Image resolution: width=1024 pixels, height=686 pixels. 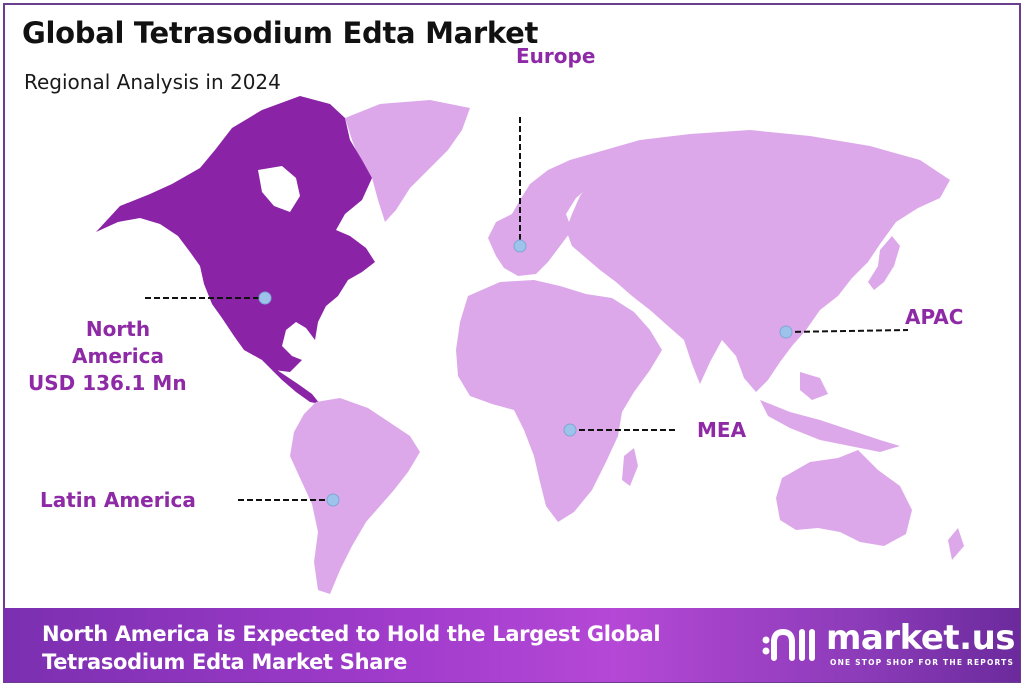 I want to click on label-mea: MEA, so click(x=722, y=430).